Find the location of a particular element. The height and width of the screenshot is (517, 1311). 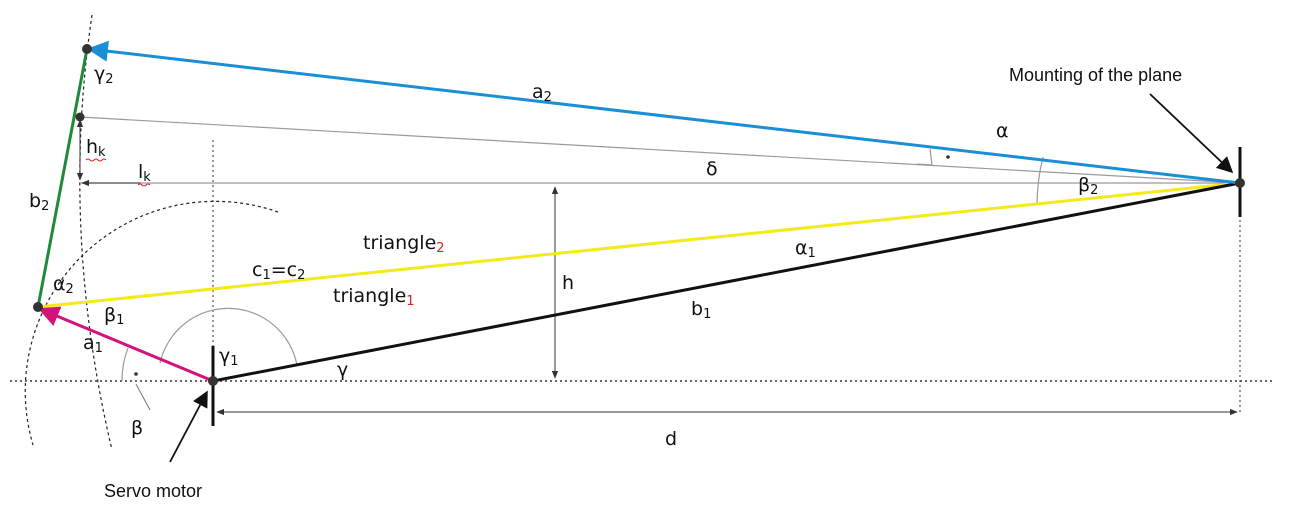

hk-spellcheck-squiggle is located at coordinates (96, 160).